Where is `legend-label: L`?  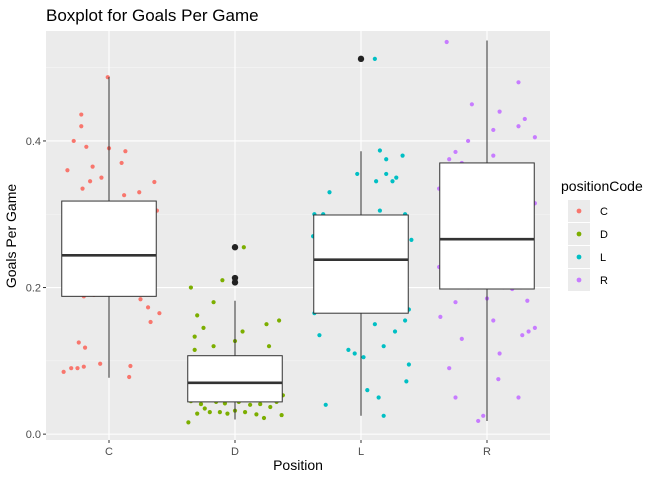
legend-label: L is located at coordinates (603, 258).